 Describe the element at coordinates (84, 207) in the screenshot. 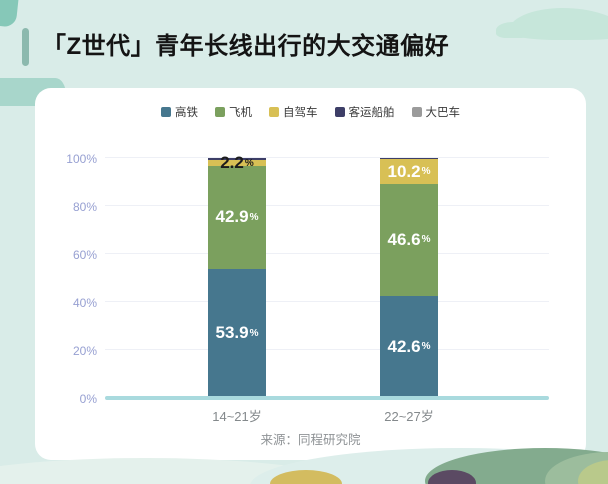

I see `y-axis-tick: 80%` at that location.